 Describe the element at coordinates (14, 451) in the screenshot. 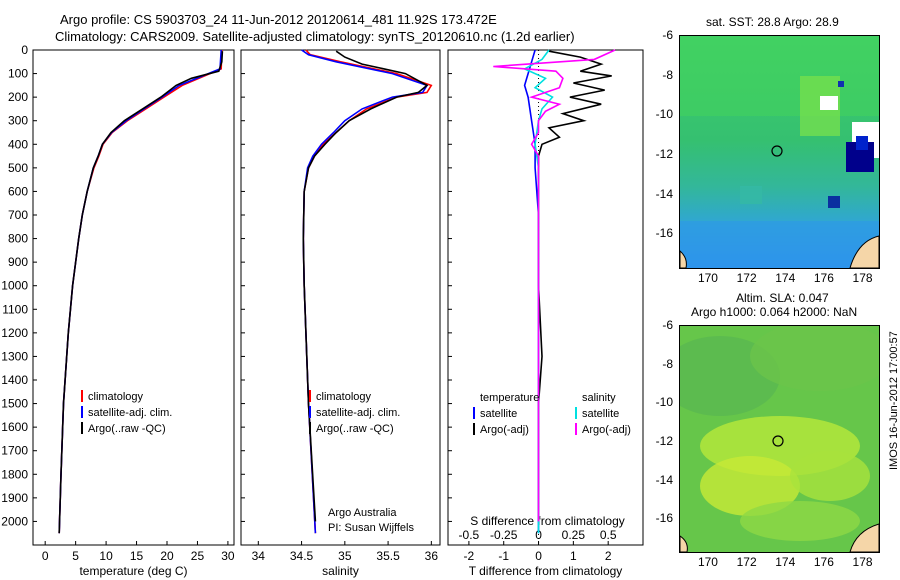

I see `y-tick-label: 1700` at that location.